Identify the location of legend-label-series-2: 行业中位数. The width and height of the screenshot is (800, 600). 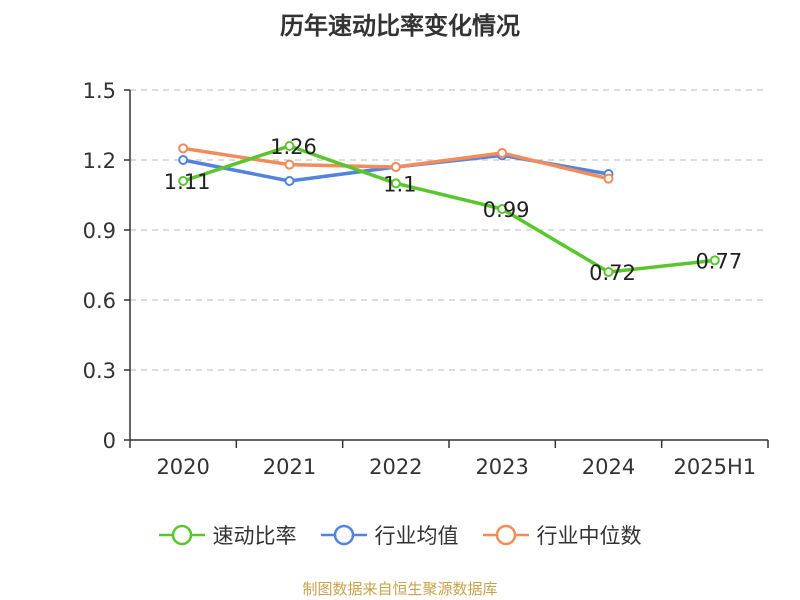
(589, 536).